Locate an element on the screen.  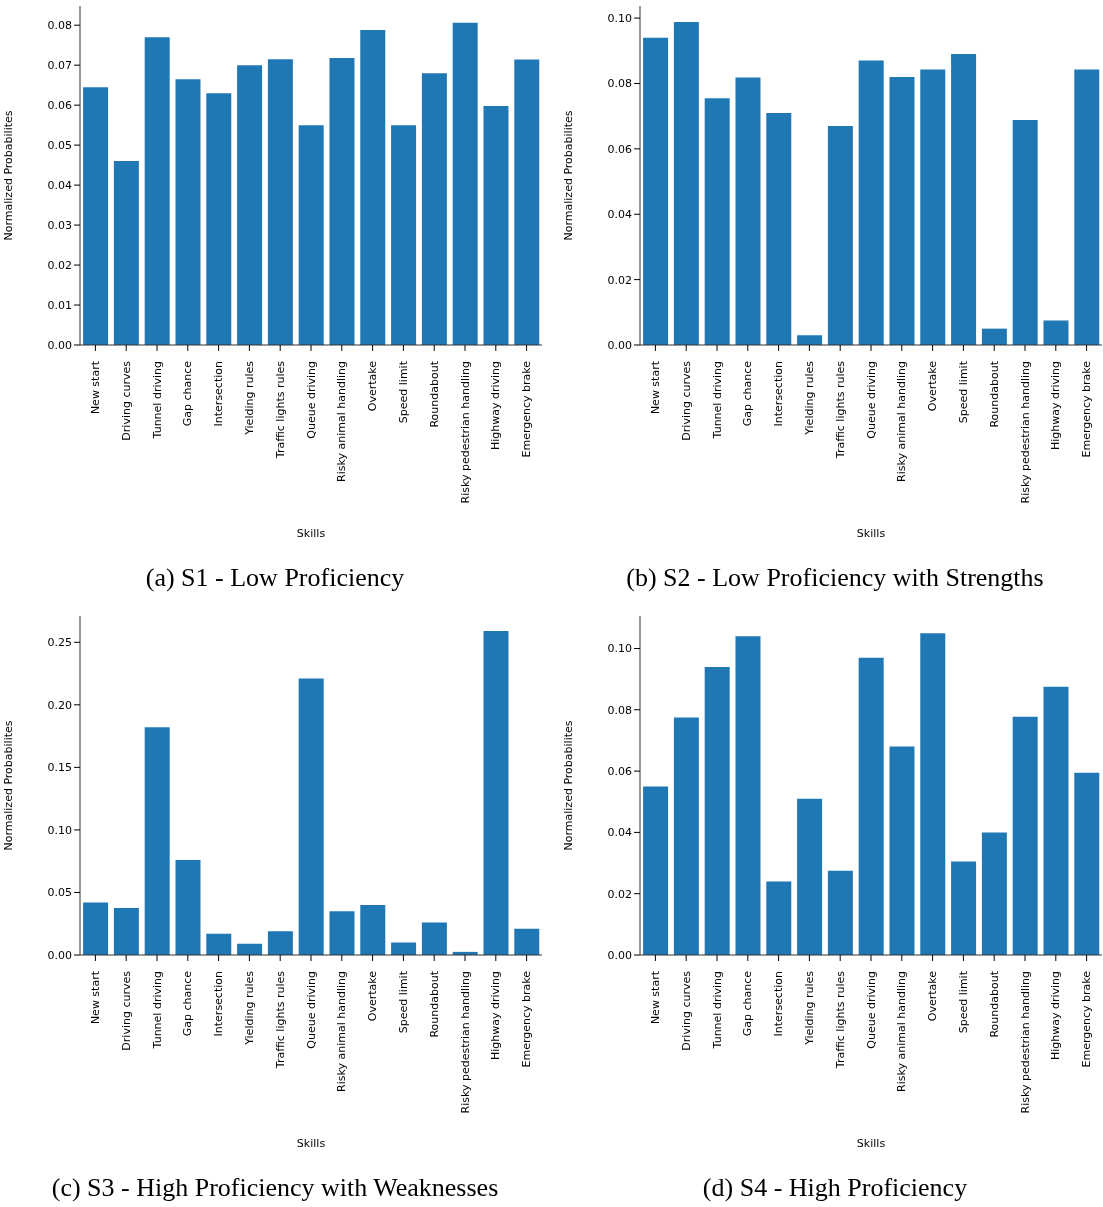
y-tick-label: 0.07 is located at coordinates (59, 66).